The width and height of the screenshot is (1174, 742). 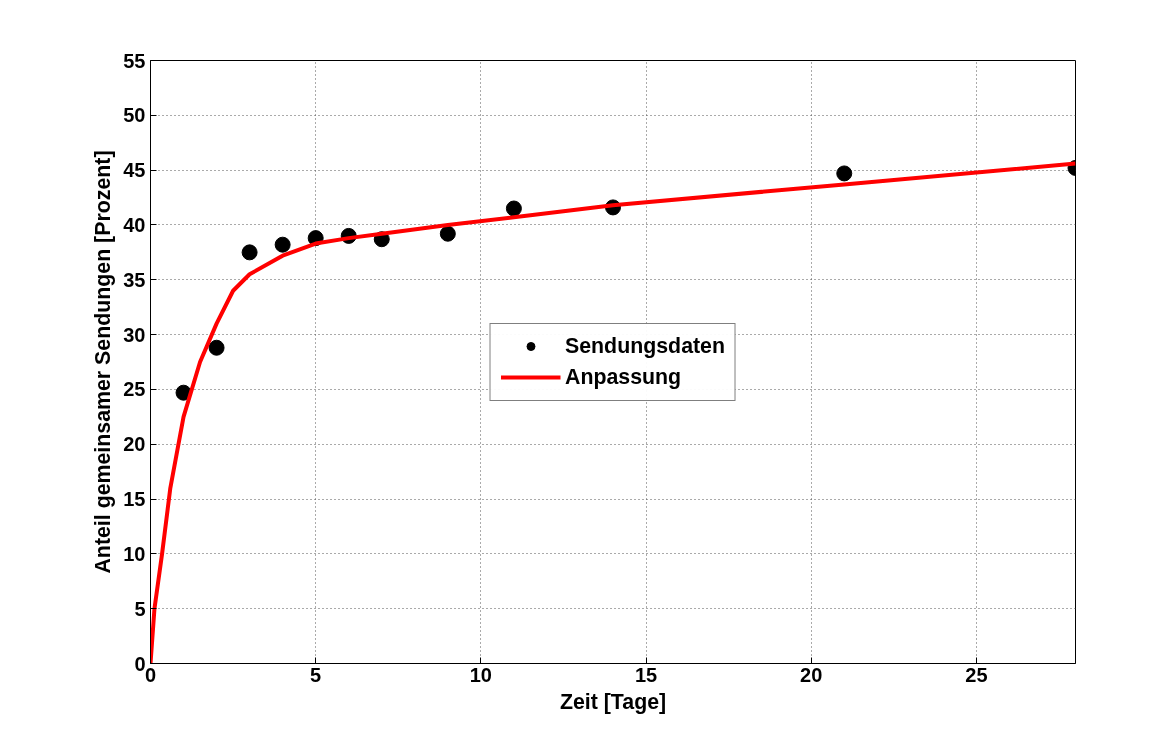 What do you see at coordinates (134, 170) in the screenshot?
I see `y-tick-label: 45` at bounding box center [134, 170].